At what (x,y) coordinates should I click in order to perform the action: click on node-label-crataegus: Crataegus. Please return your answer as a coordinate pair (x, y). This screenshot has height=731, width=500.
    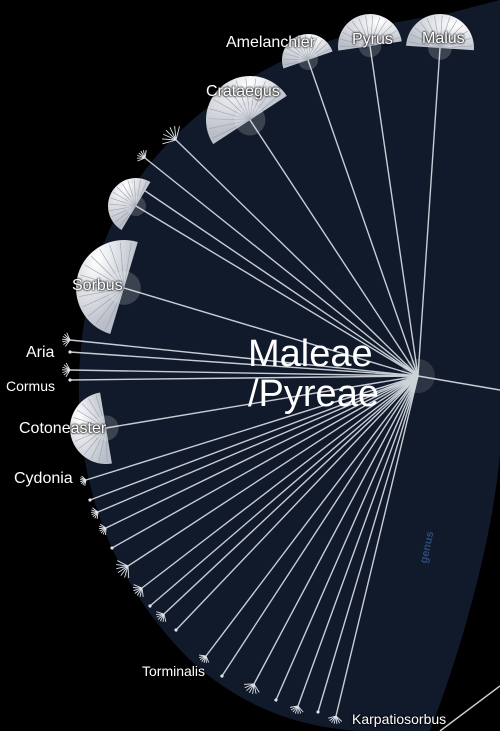
    Looking at the image, I should click on (243, 91).